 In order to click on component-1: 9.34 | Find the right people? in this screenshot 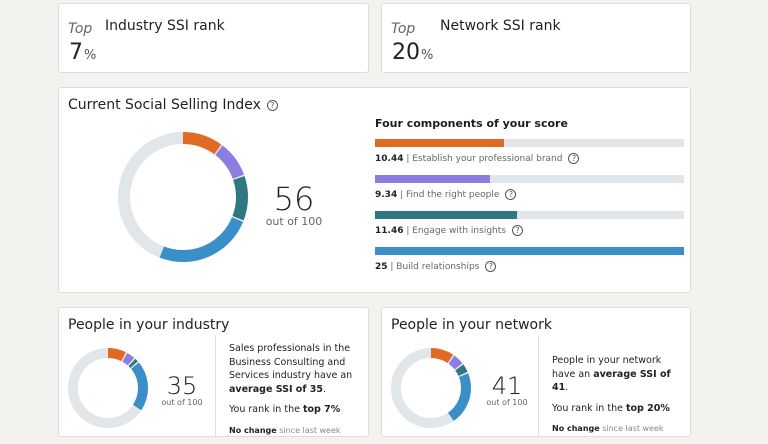, I will do `click(529, 187)`.